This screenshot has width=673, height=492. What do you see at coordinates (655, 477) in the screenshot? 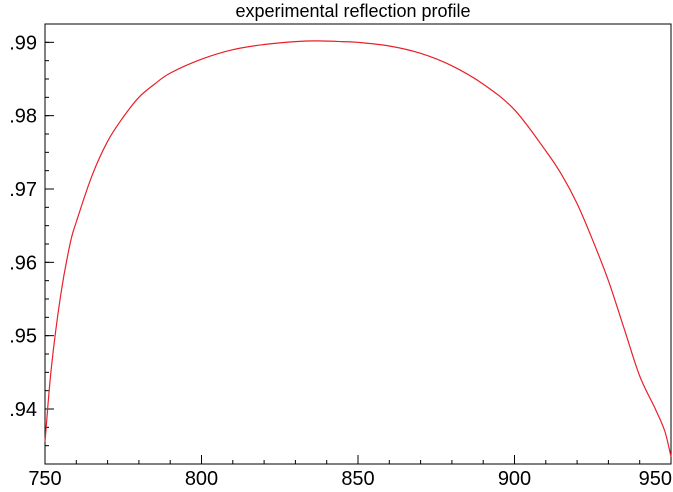
I see `x-tick-label: 950` at bounding box center [655, 477].